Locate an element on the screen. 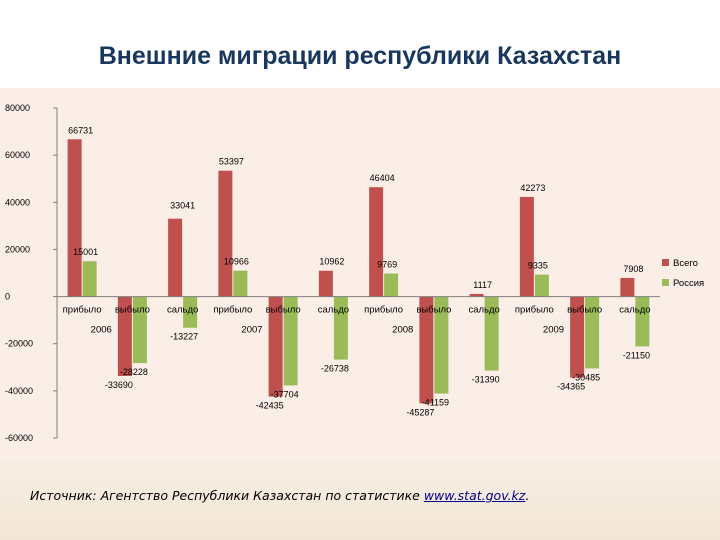  legend-label-russia: Россия is located at coordinates (688, 283).